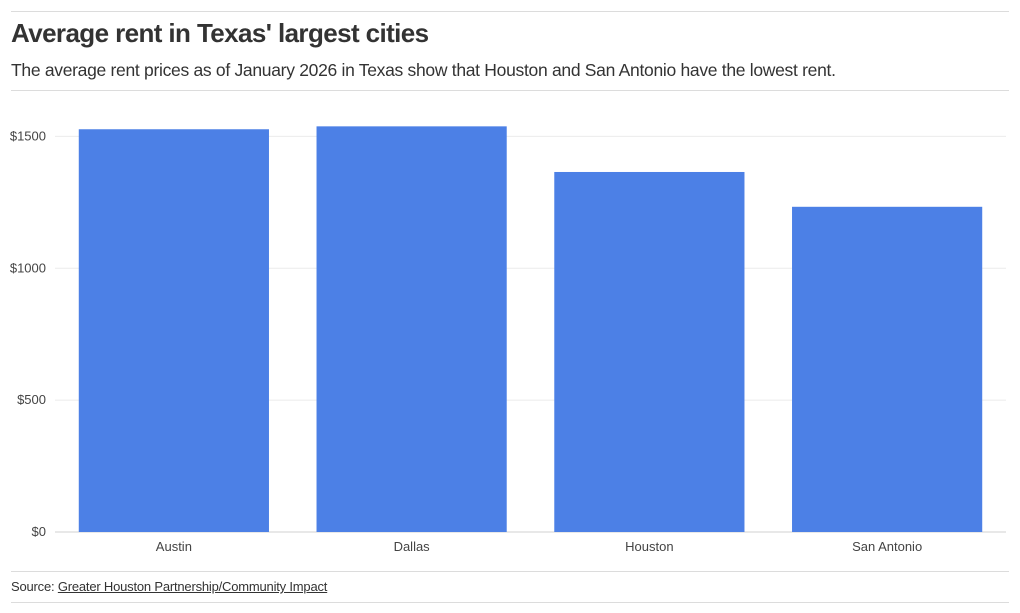  Describe the element at coordinates (39, 531) in the screenshot. I see `y-tick-label: $0` at that location.